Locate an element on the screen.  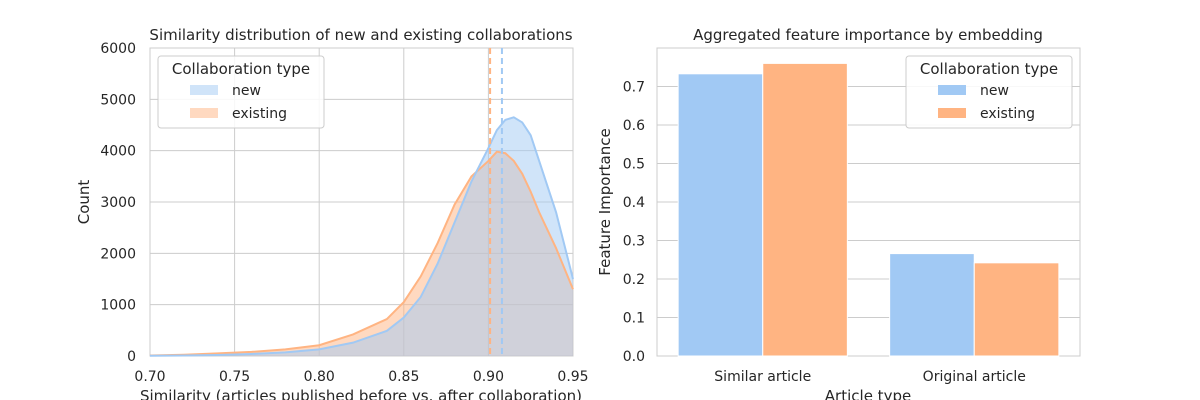
histogram-legend-swatch-existing is located at coordinates (204, 113).